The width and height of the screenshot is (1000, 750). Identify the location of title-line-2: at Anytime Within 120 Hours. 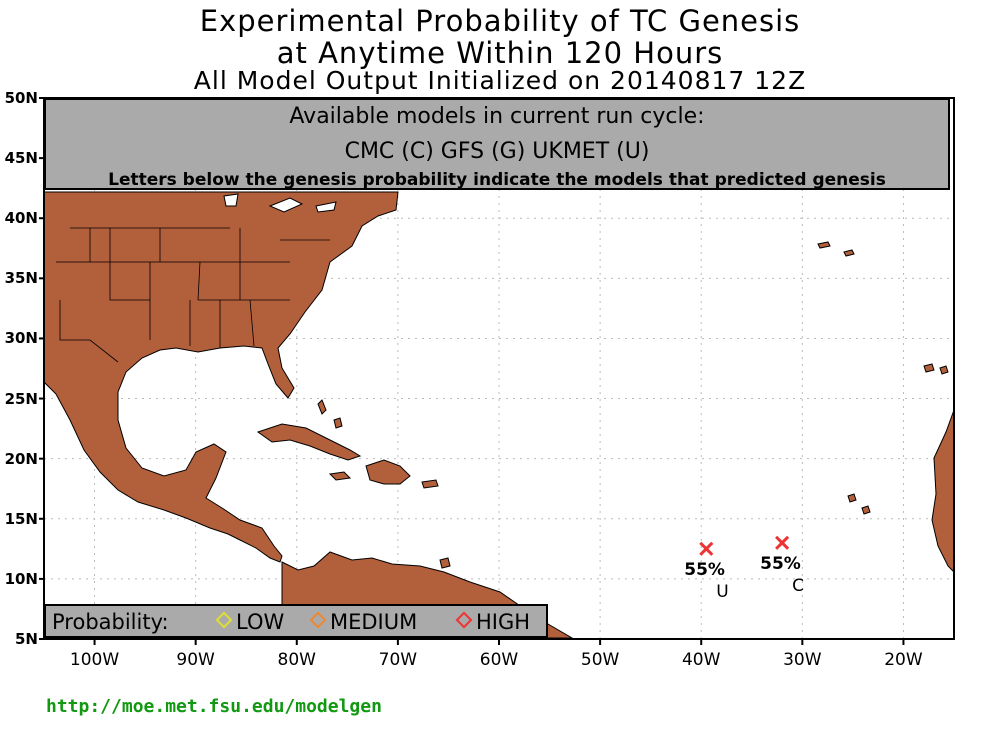
(500, 53).